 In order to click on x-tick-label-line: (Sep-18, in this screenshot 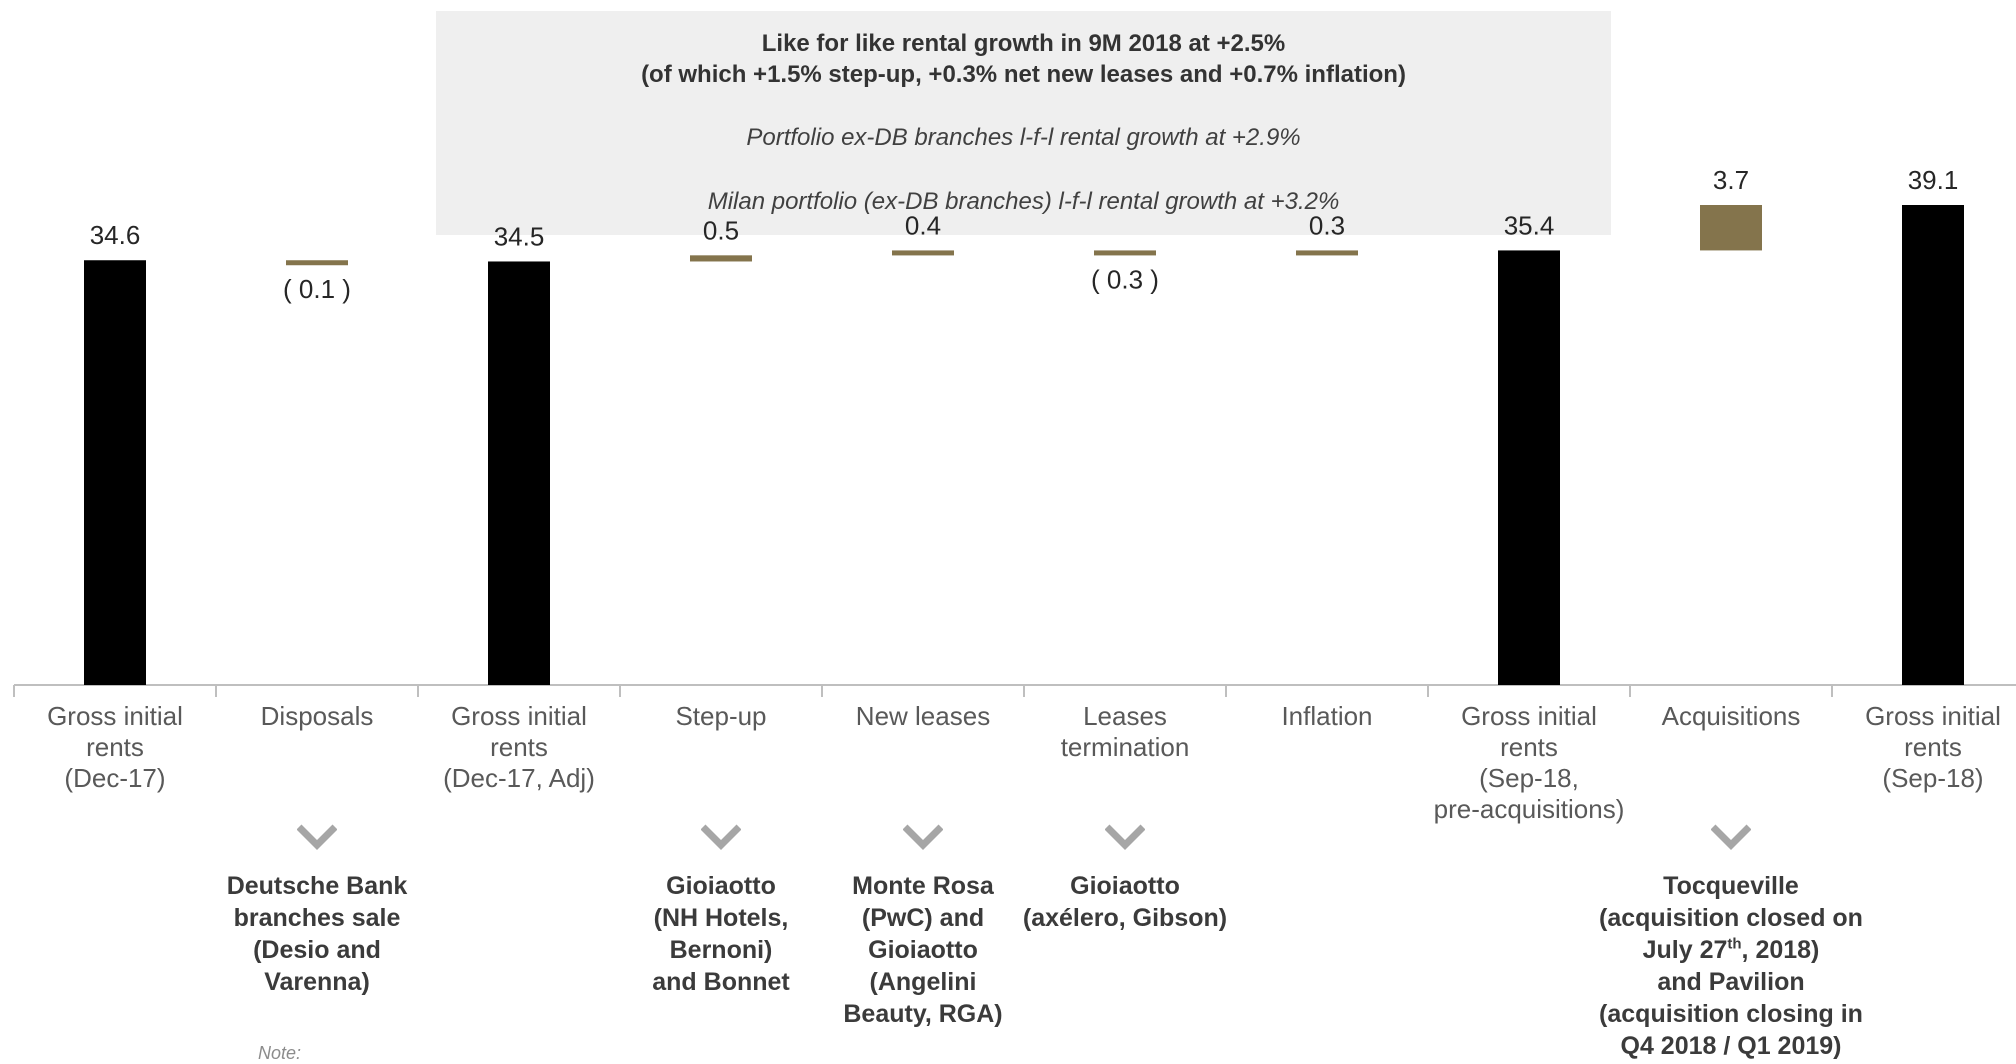, I will do `click(1529, 778)`.